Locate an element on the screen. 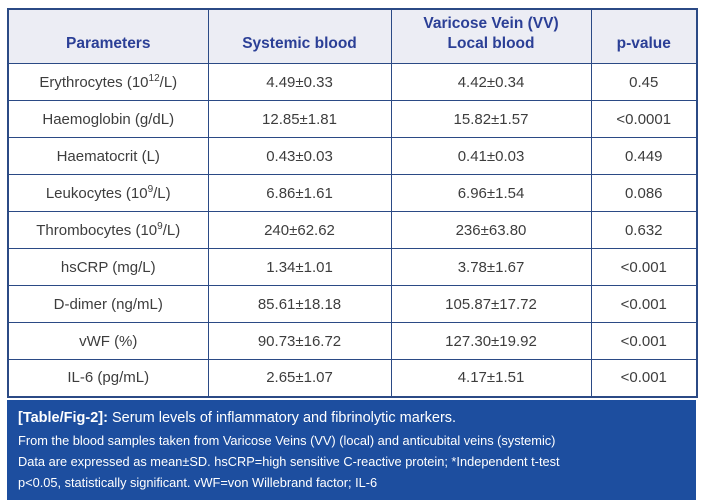 This screenshot has width=702, height=500. param-cell: vWF (%) is located at coordinates (108, 341).